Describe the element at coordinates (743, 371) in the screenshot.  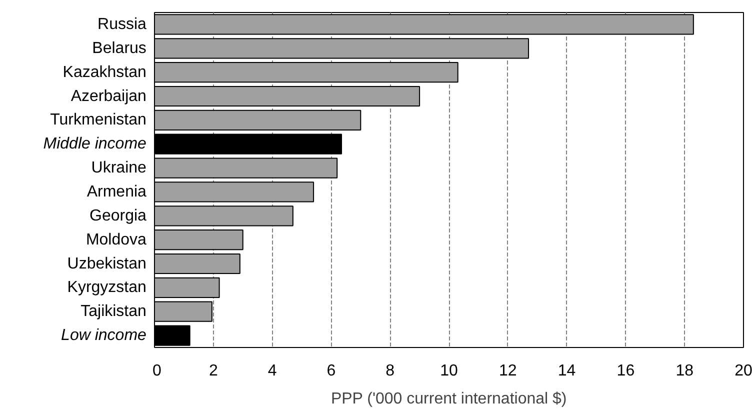
I see `x-tick-label: 20` at that location.